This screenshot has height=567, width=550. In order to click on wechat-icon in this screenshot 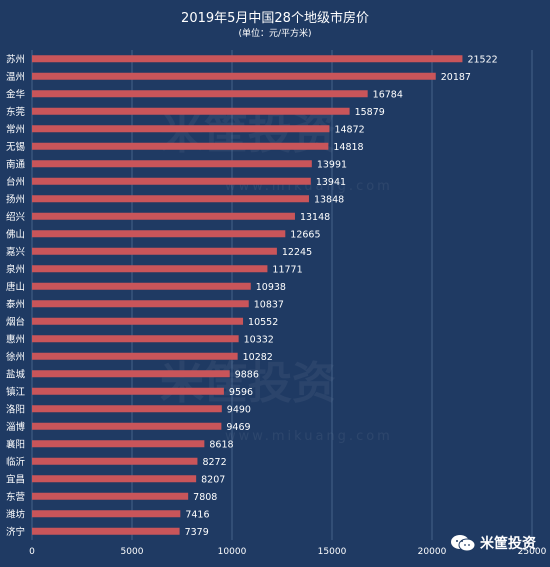, I will do `click(463, 543)`.